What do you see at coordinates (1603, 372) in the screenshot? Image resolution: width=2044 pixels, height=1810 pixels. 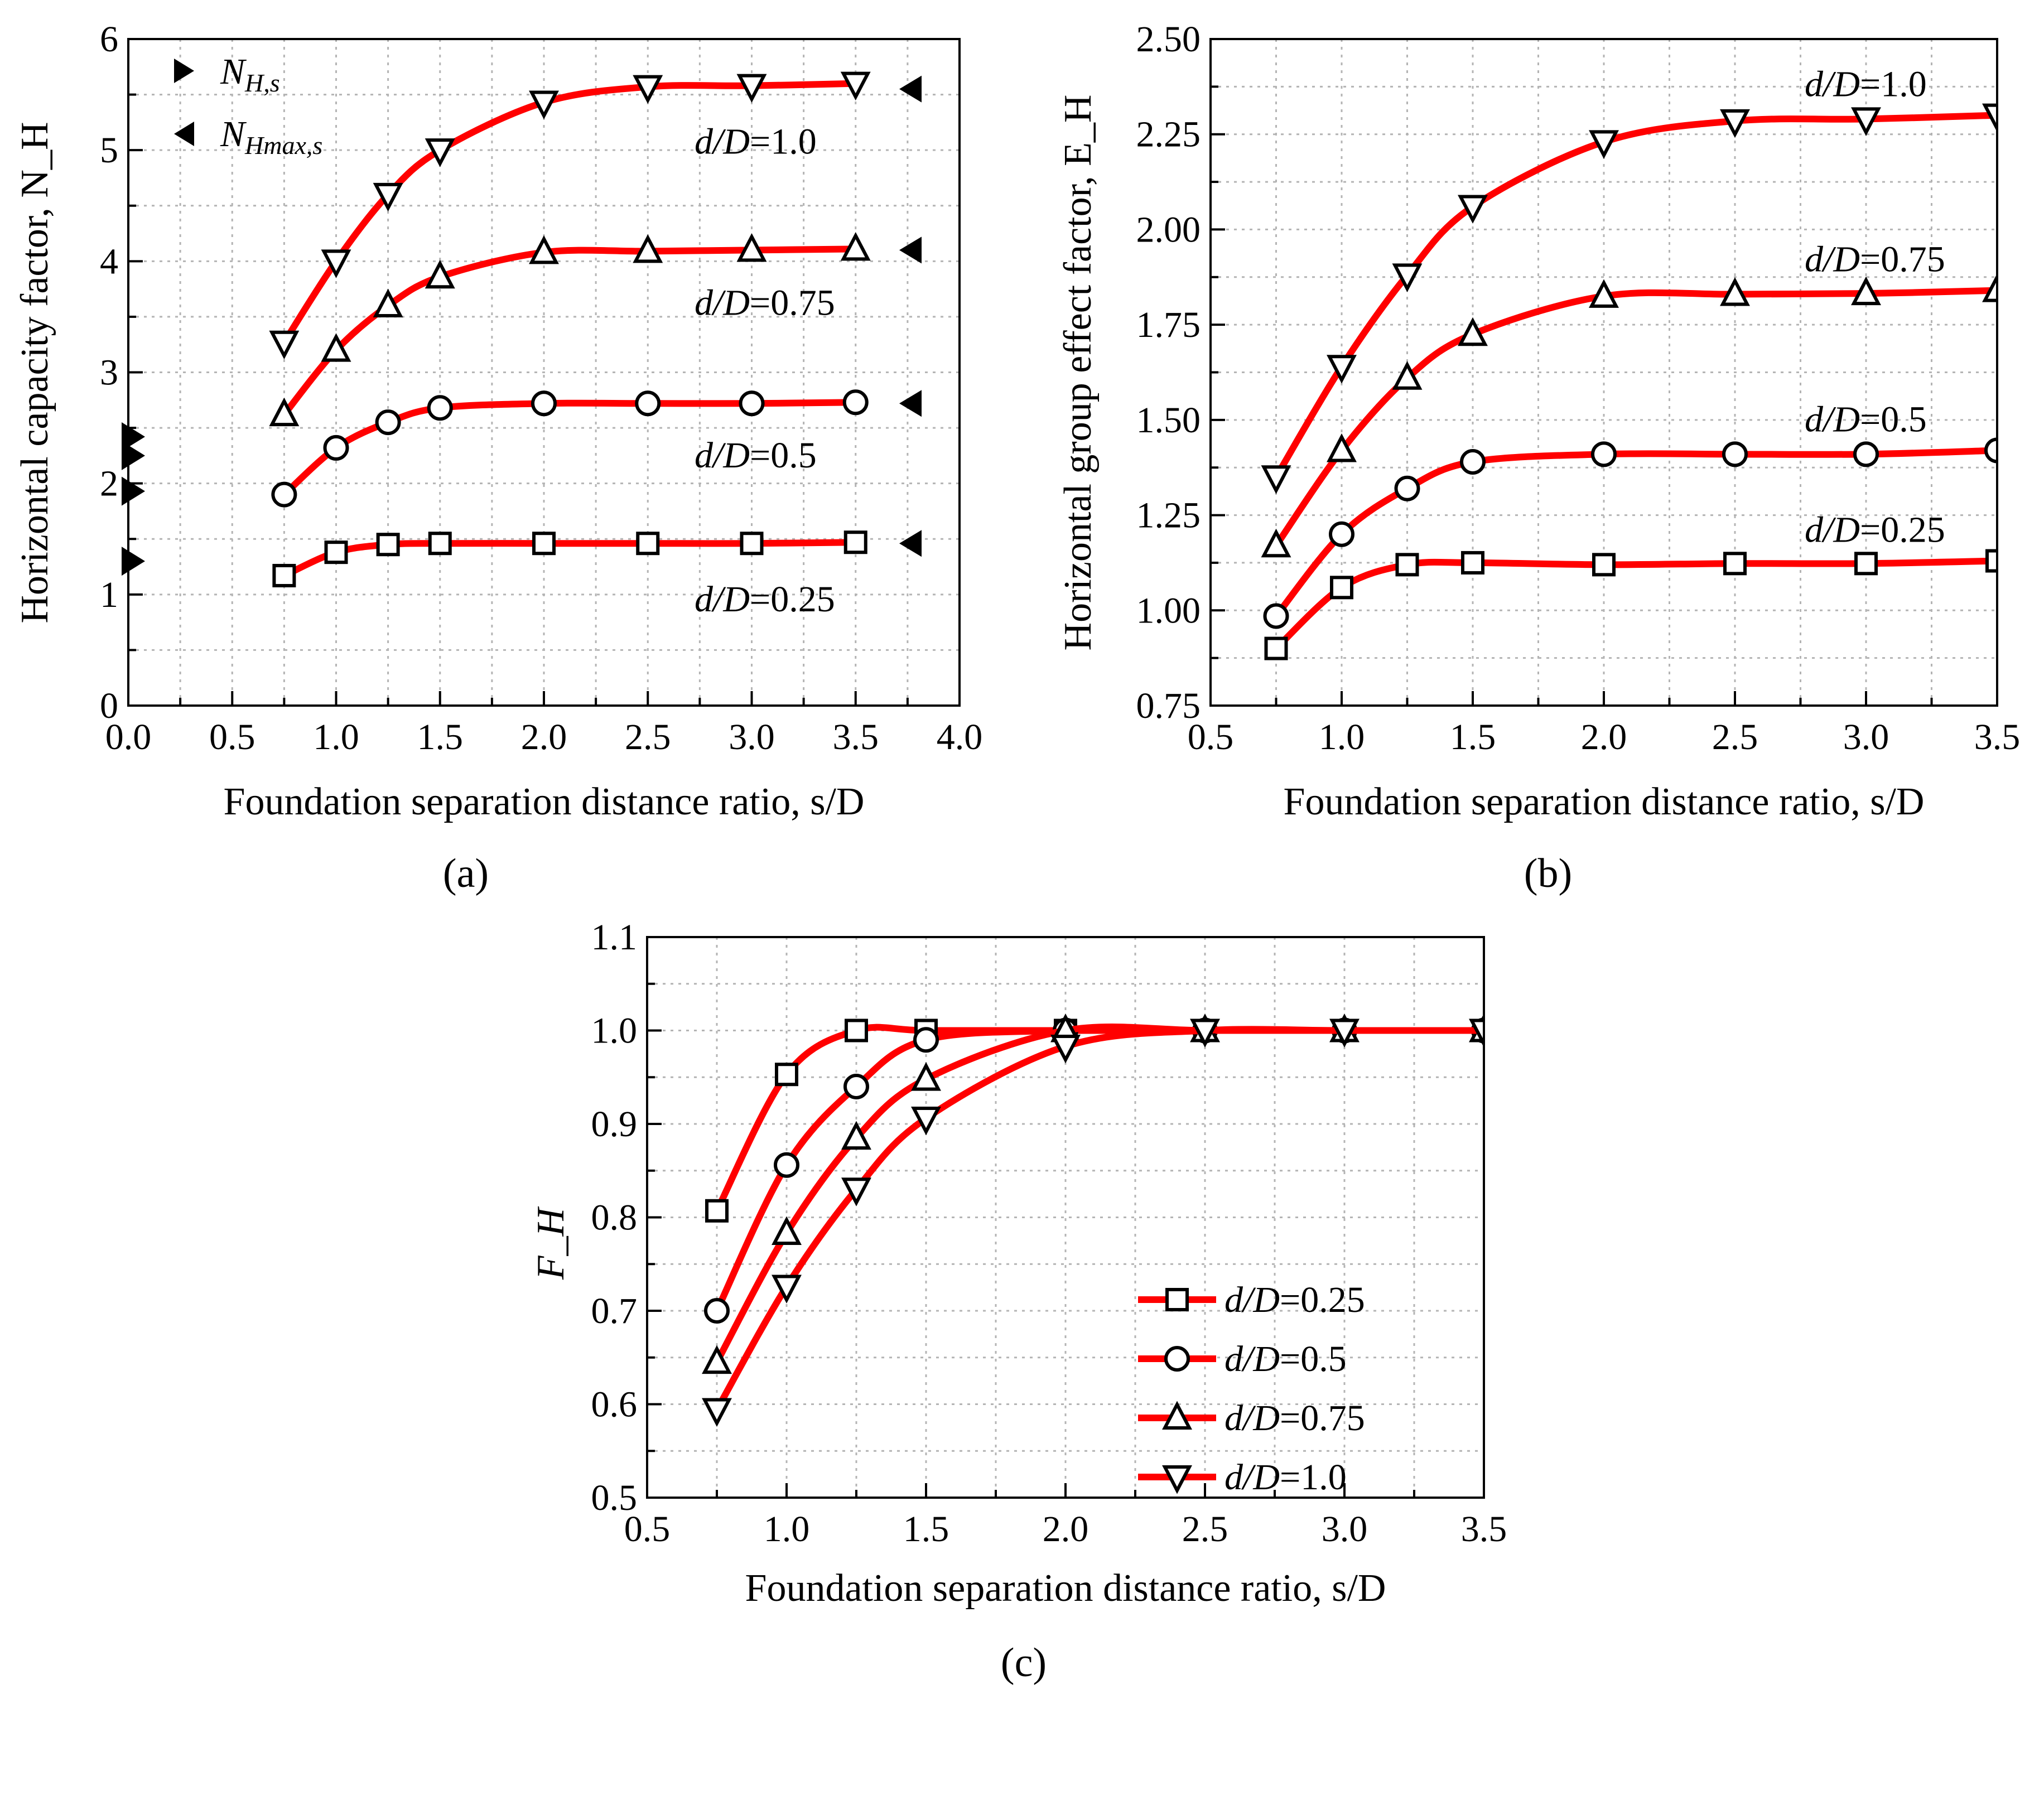 I see `plot-frame-b` at bounding box center [1603, 372].